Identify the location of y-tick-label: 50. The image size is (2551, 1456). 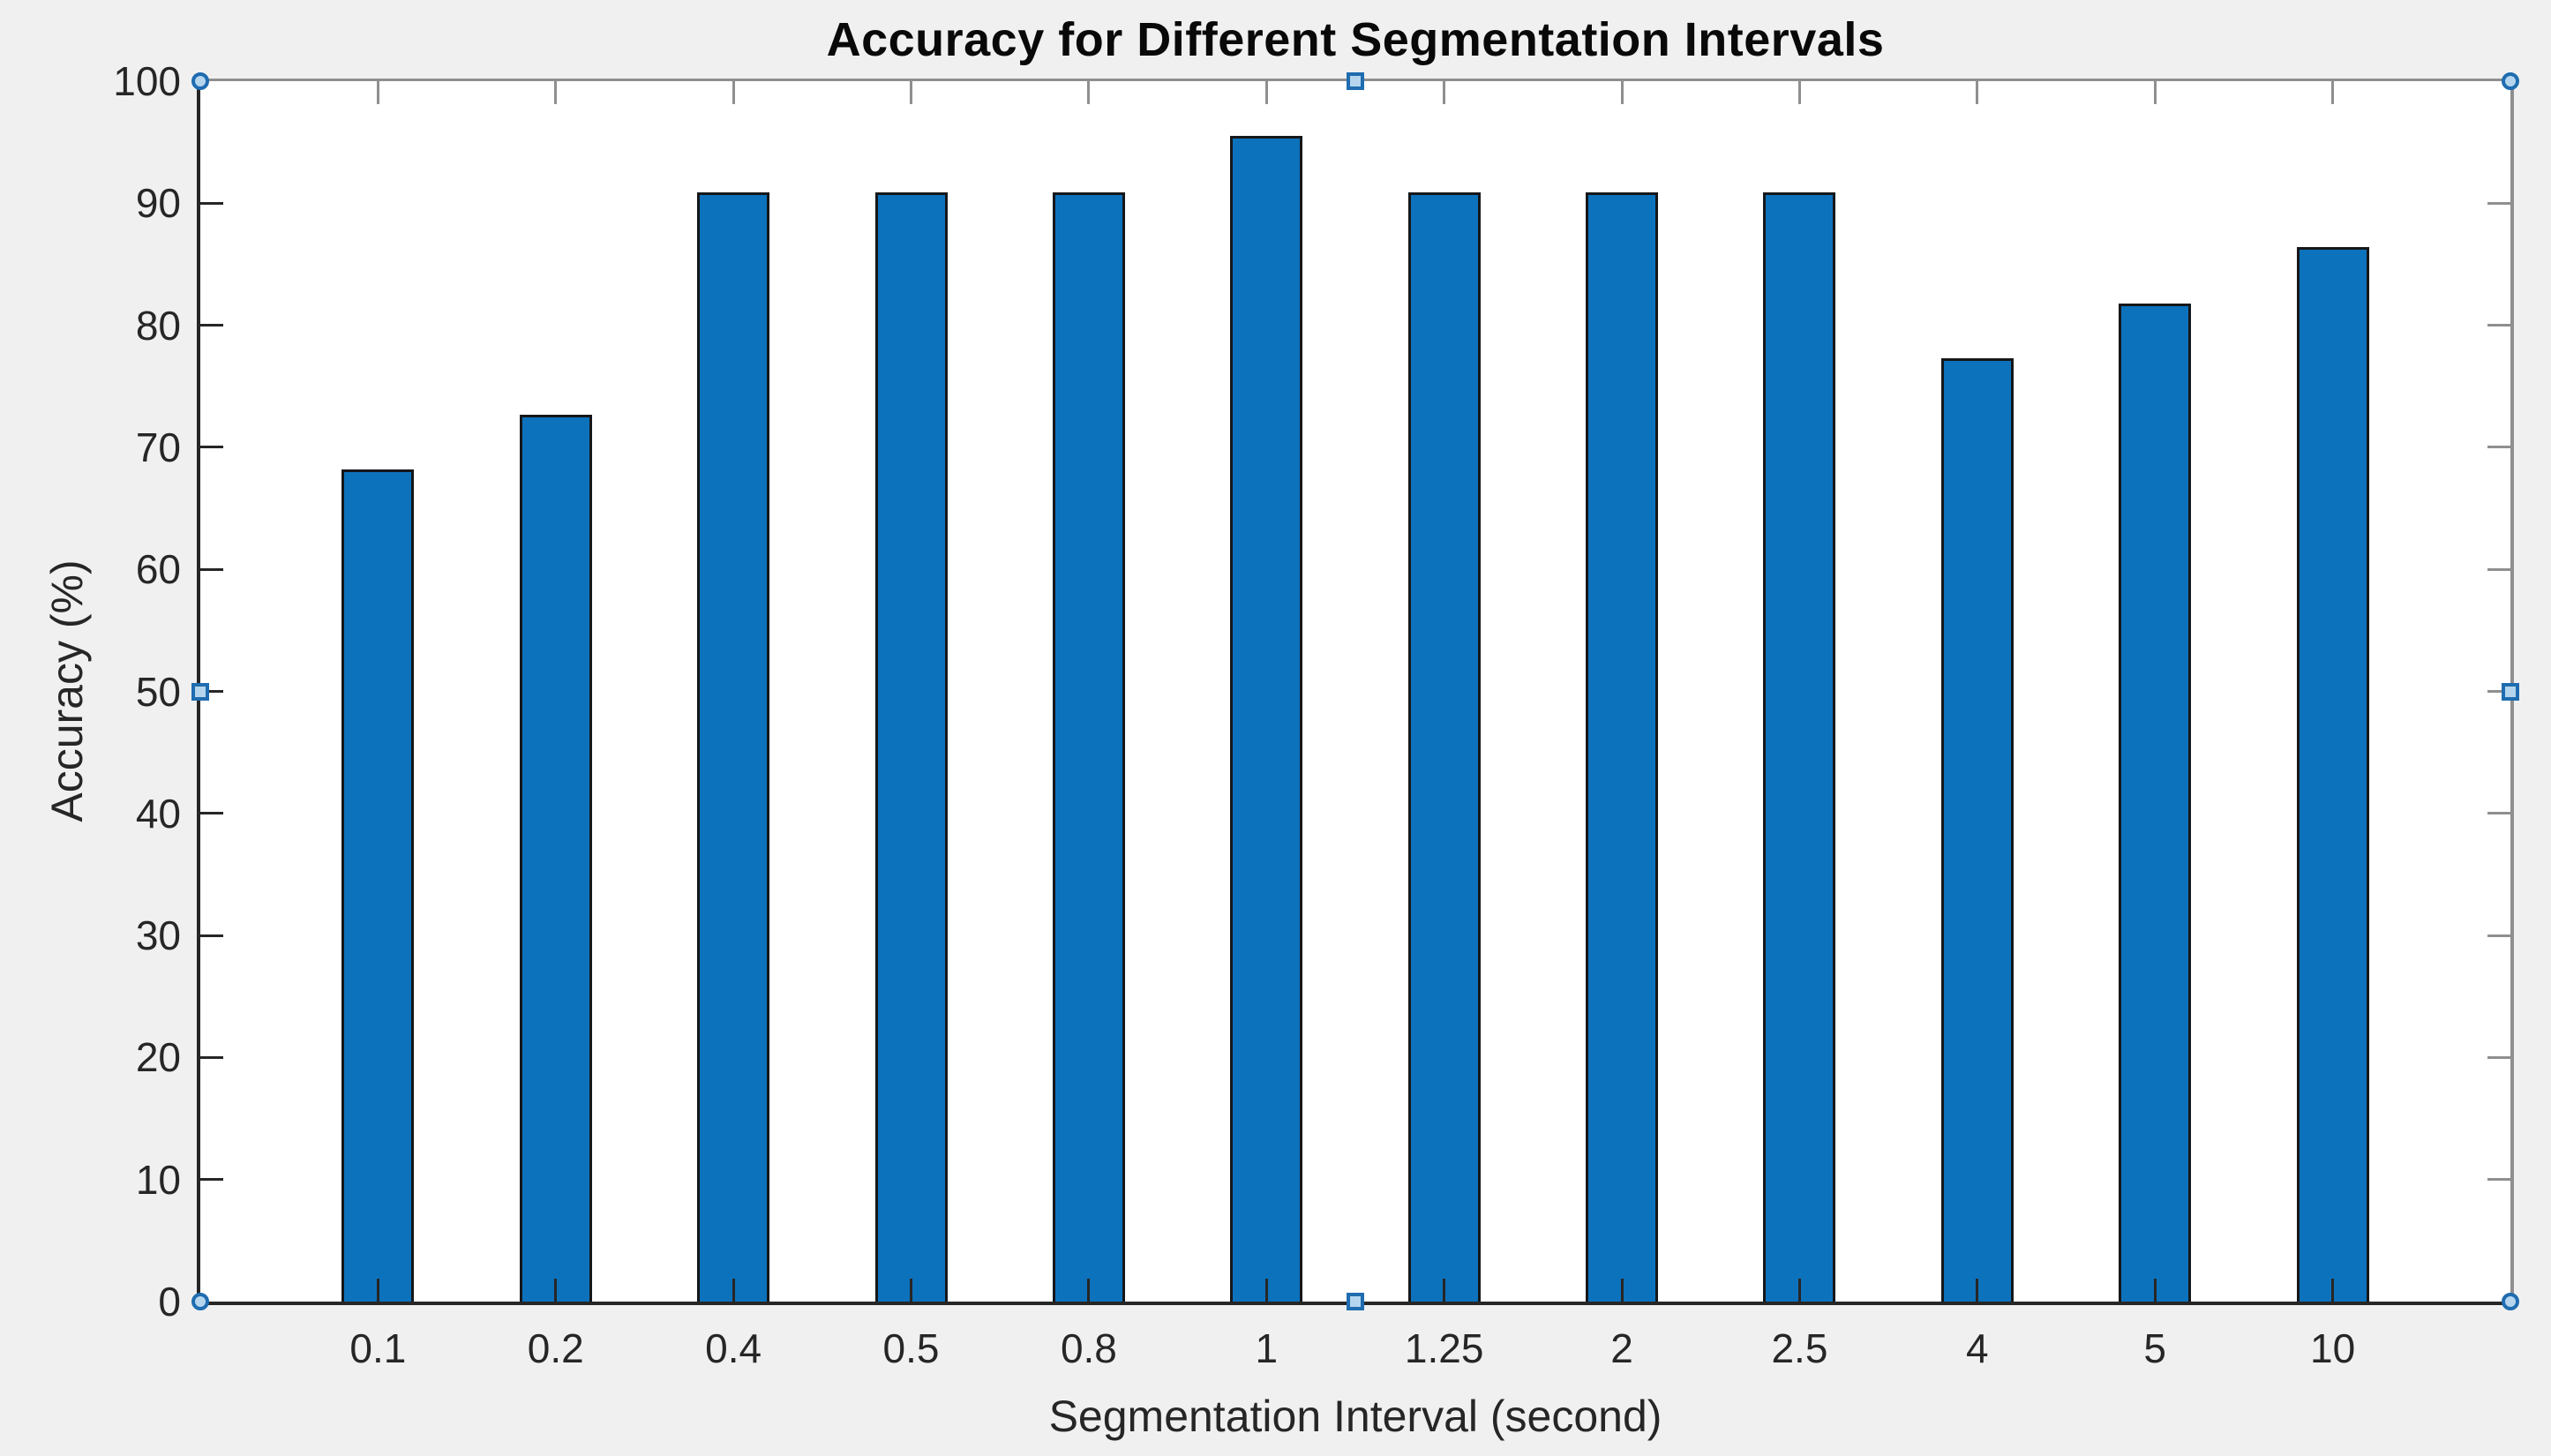
(158, 691).